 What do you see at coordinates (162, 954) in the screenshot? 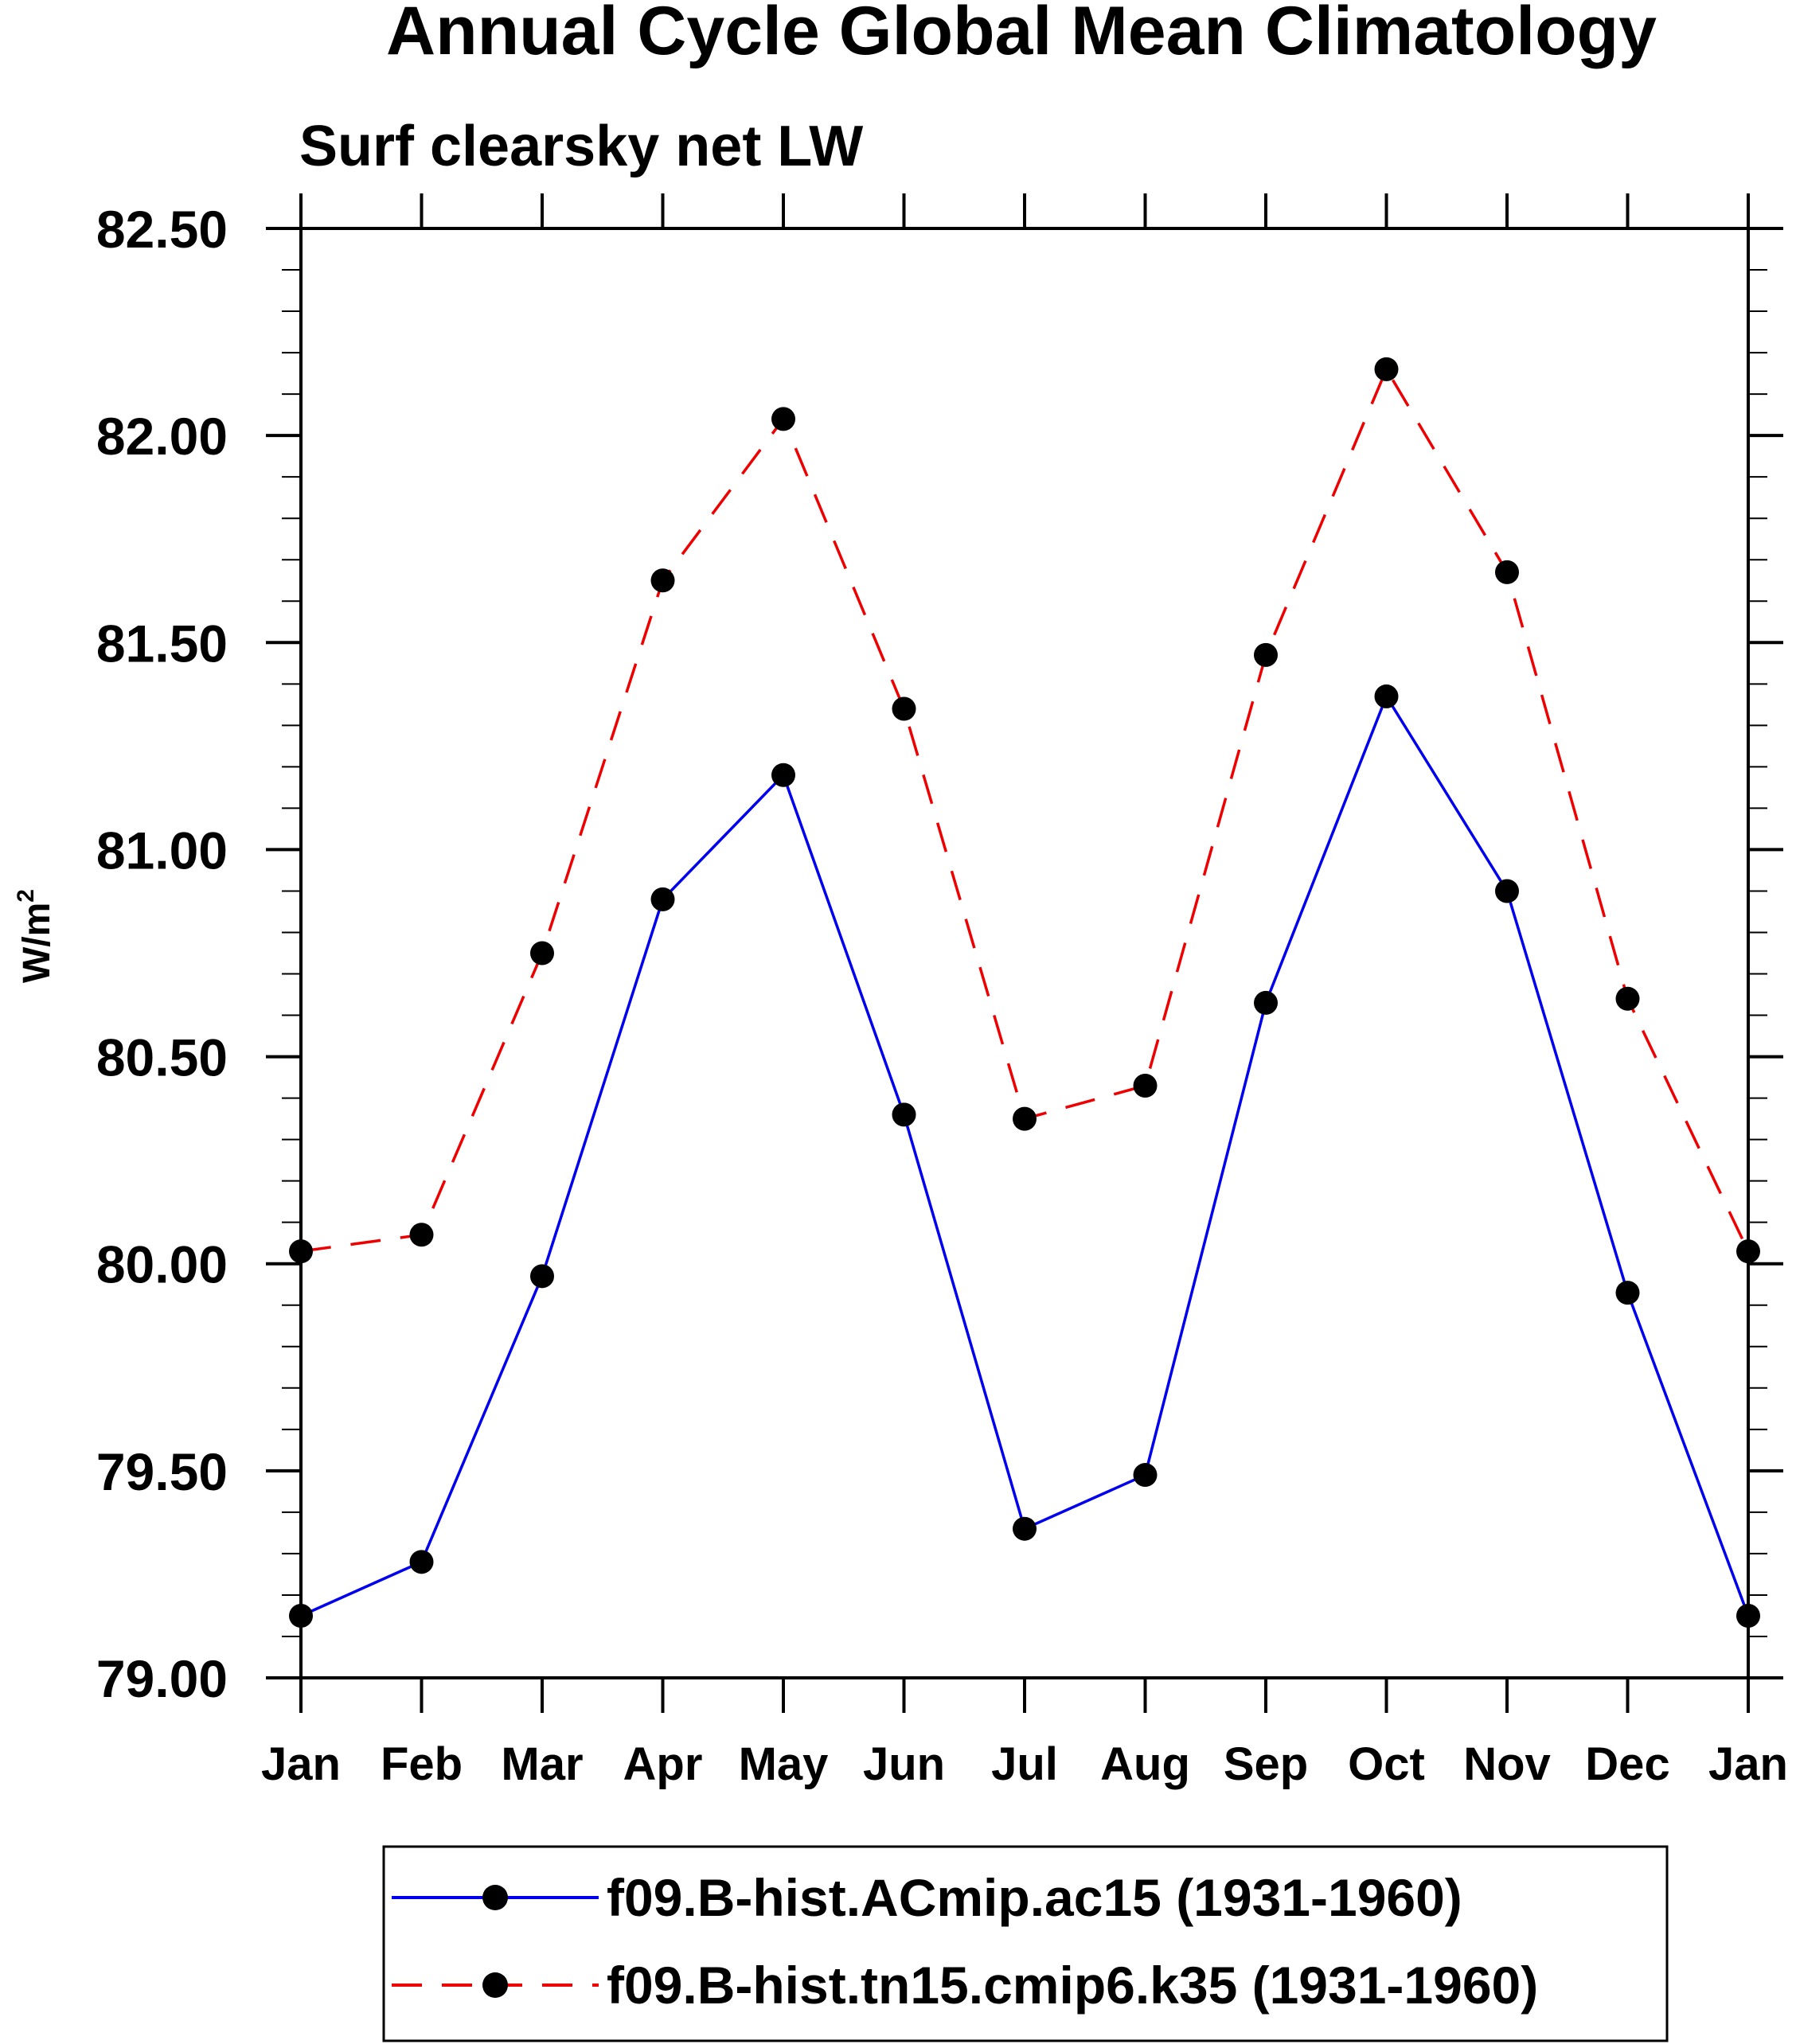
I see `y-tick-labels: 79.00 79.50 80.00 80.50 81.00 81.50 82.00 82.50` at bounding box center [162, 954].